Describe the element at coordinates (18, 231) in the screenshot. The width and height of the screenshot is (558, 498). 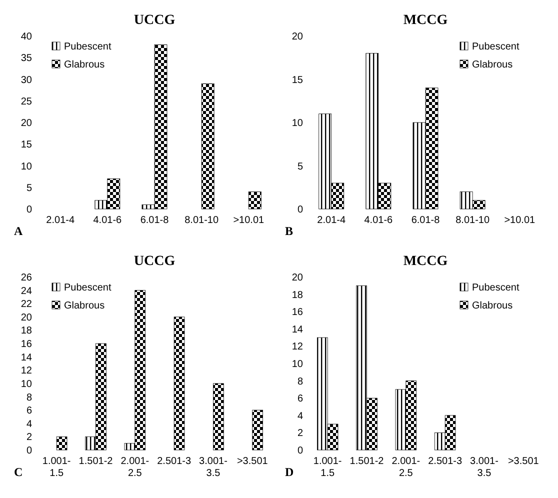
I see `text: A` at that location.